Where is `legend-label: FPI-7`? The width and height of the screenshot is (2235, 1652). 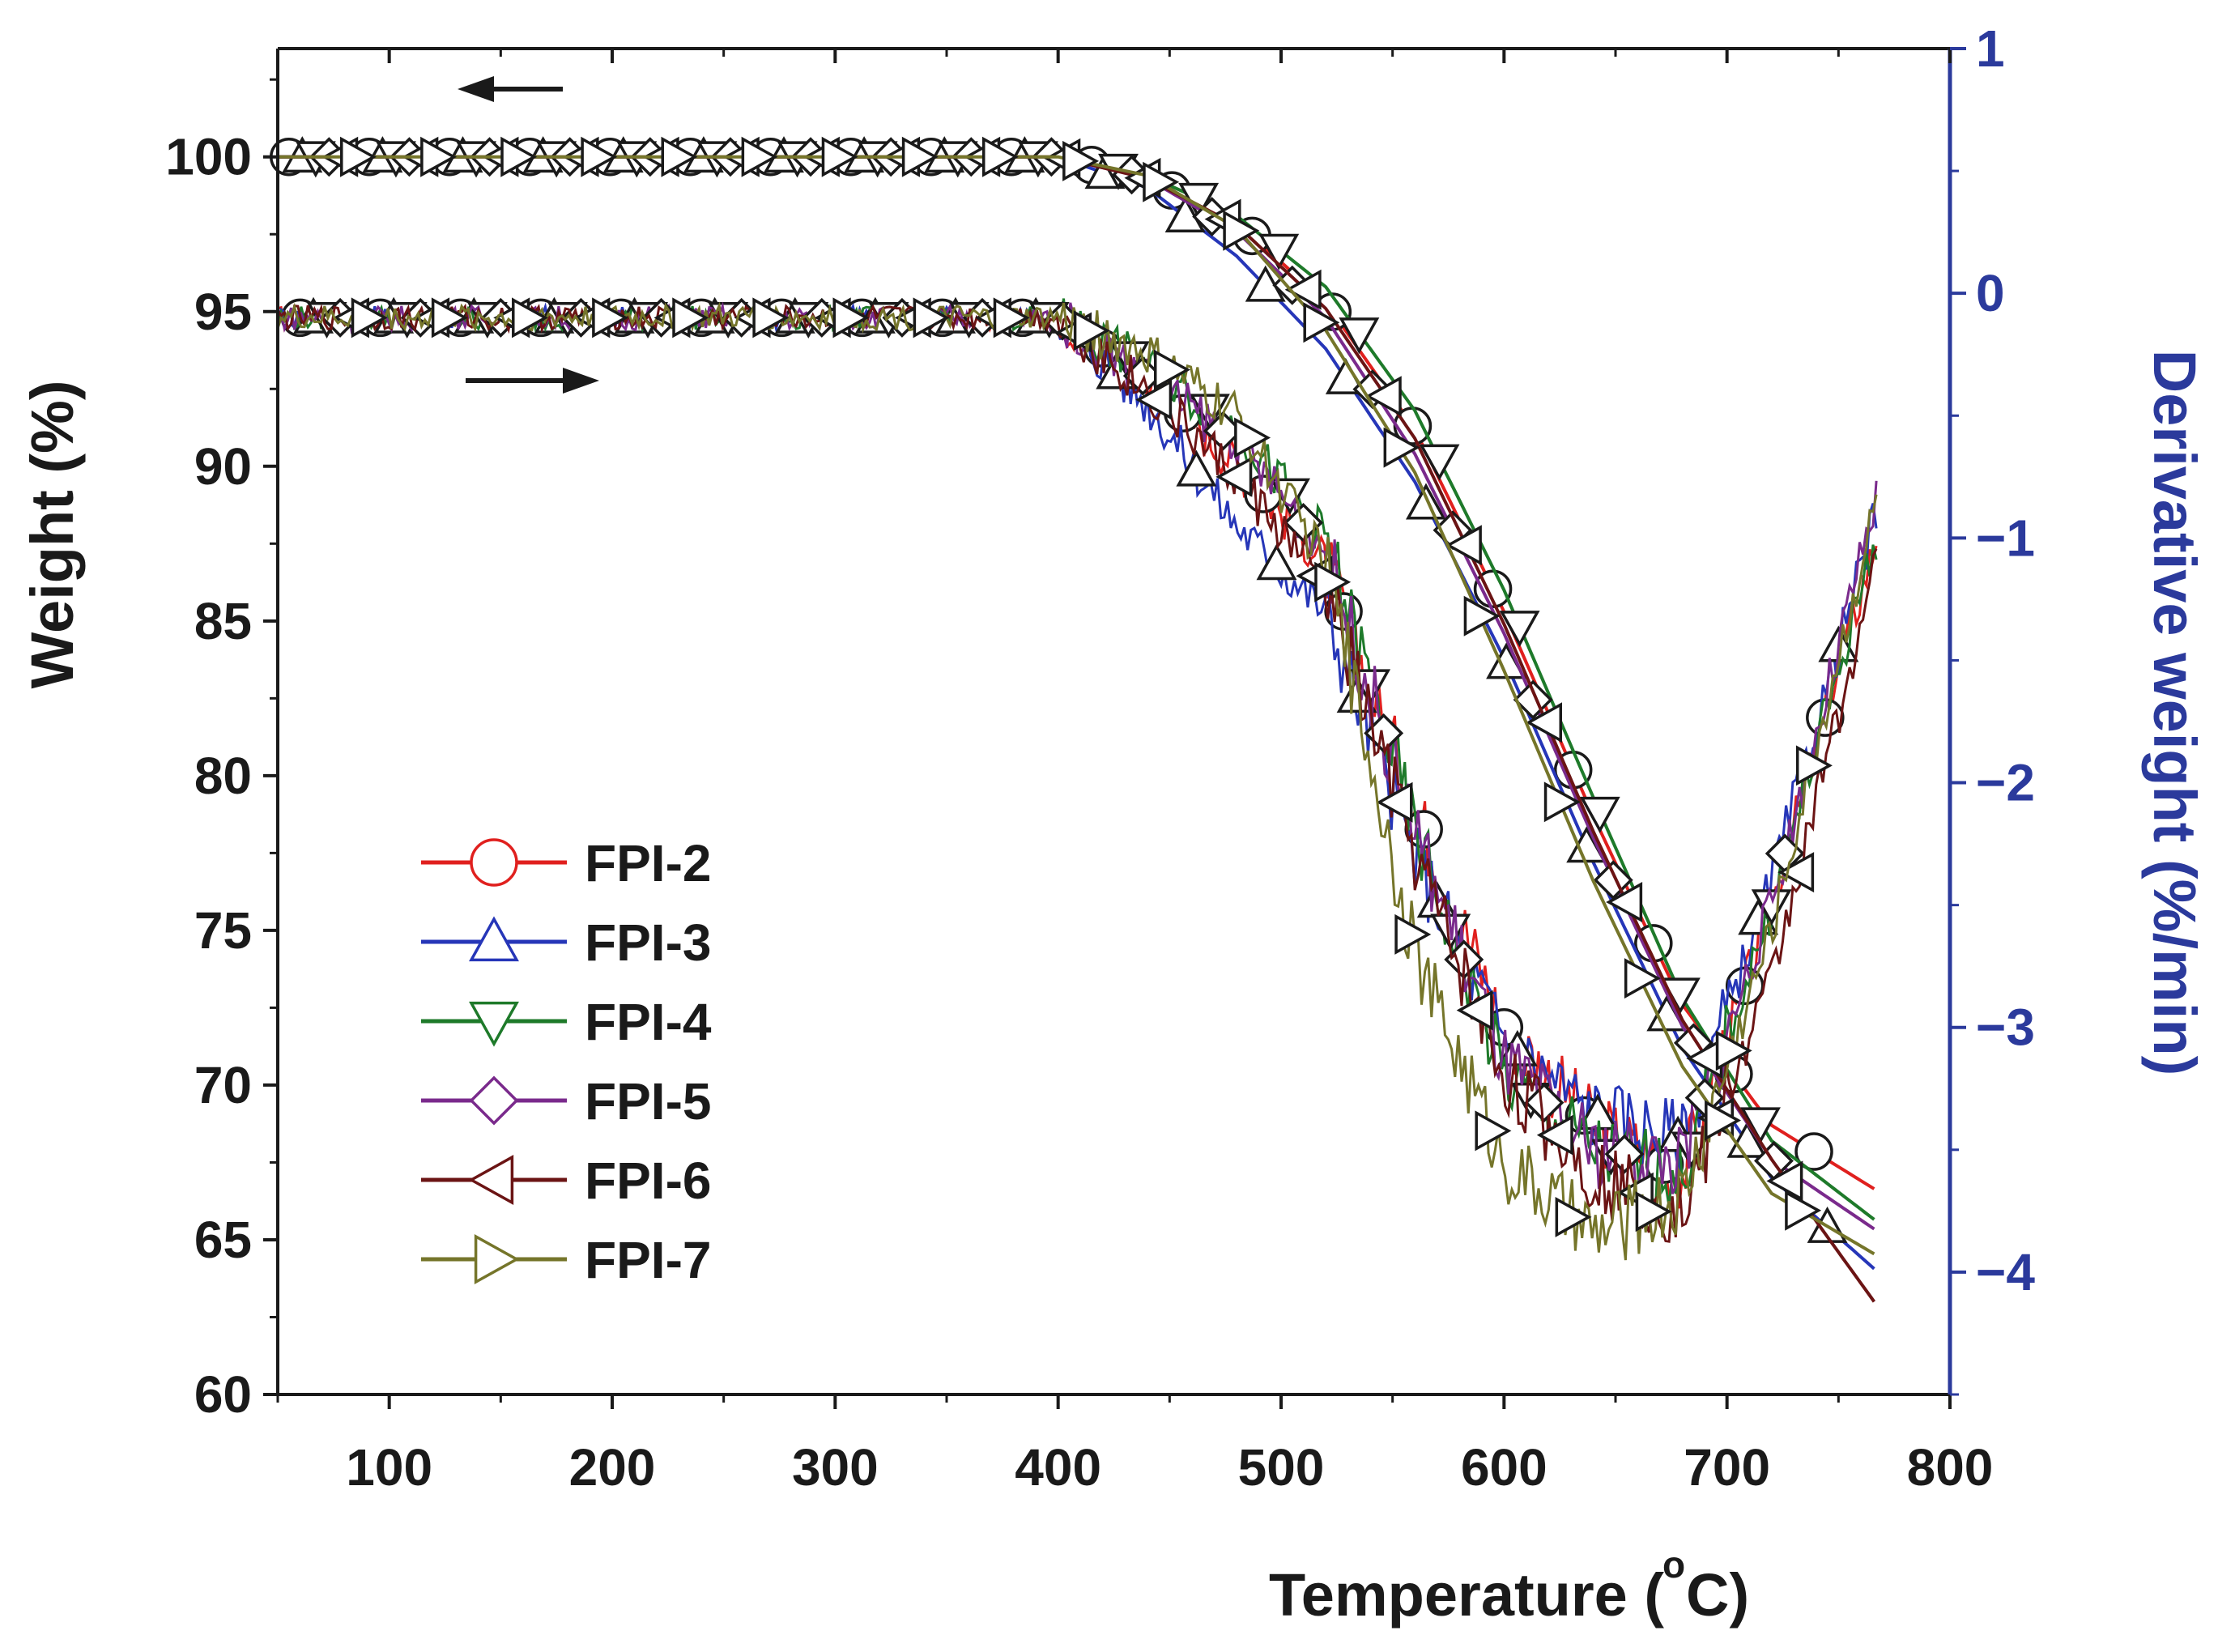
legend-label: FPI-7 is located at coordinates (648, 1260).